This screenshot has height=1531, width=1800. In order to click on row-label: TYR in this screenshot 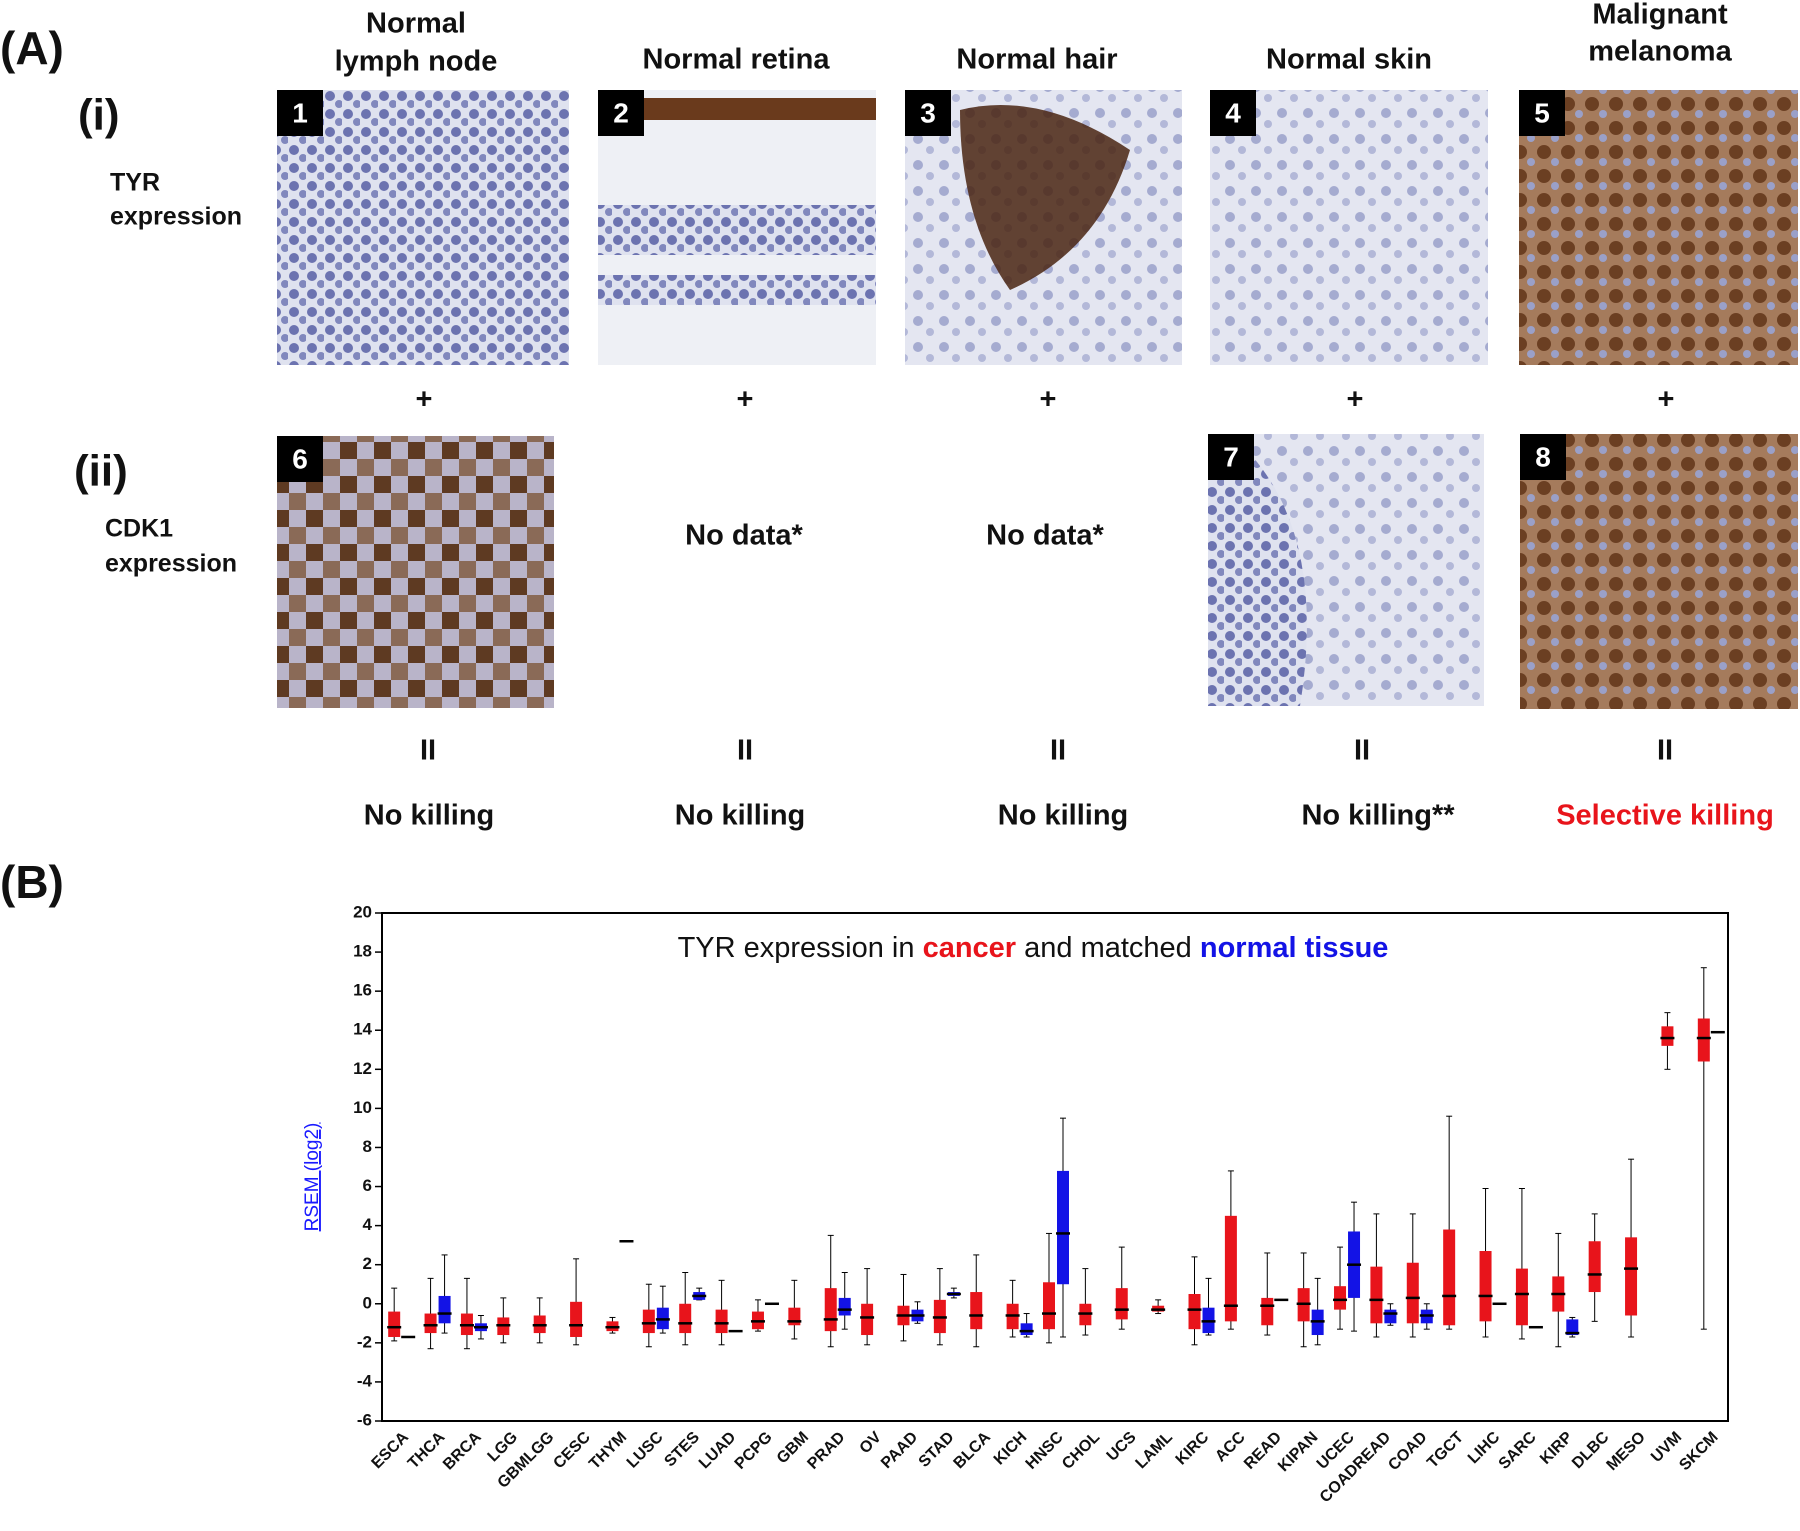, I will do `click(135, 183)`.